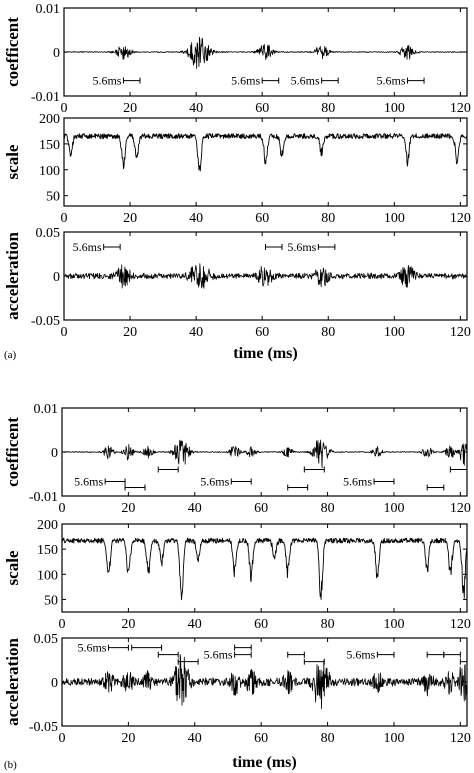 The height and width of the screenshot is (773, 474). I want to click on panel-label: (a), so click(10, 355).